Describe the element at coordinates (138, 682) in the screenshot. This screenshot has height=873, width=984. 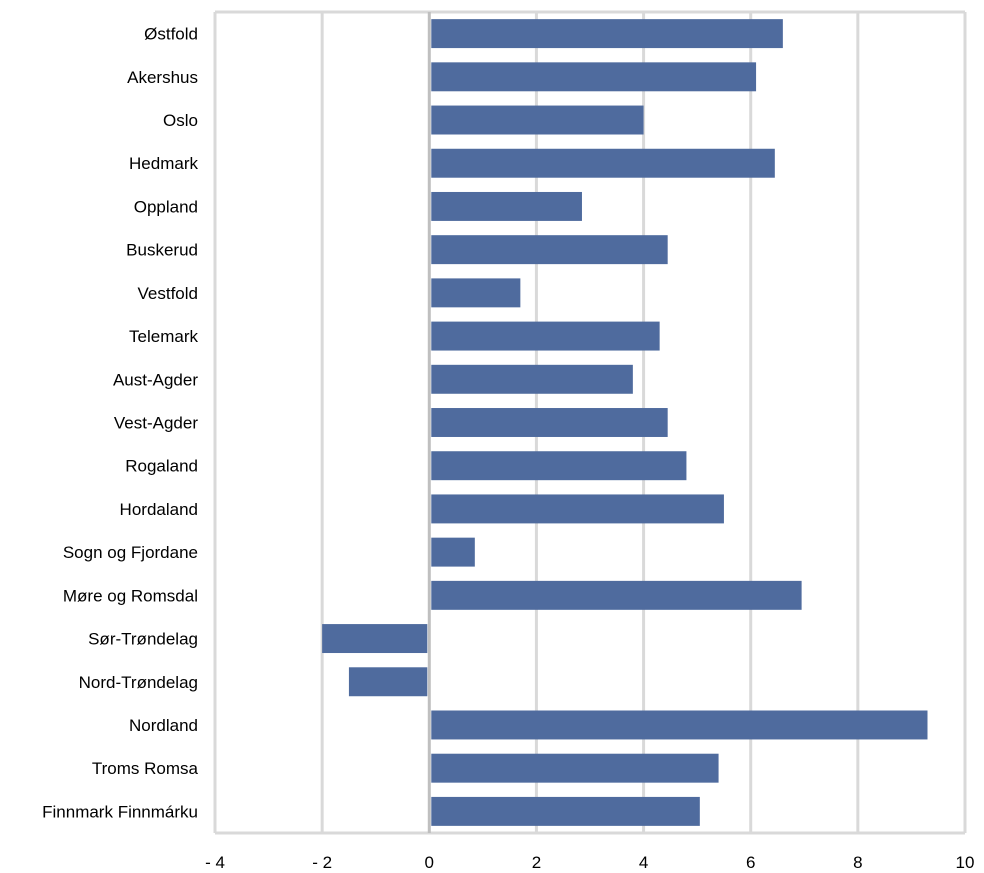
I see `category-label: Nord-Trøndelag` at that location.